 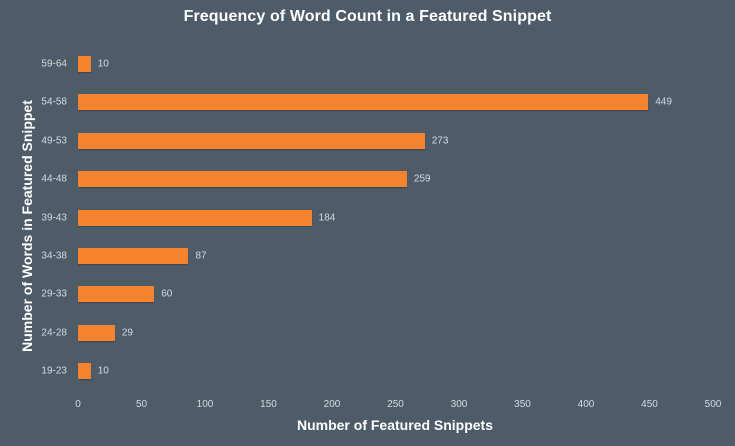 I want to click on x-tick-label: 150, so click(x=268, y=404).